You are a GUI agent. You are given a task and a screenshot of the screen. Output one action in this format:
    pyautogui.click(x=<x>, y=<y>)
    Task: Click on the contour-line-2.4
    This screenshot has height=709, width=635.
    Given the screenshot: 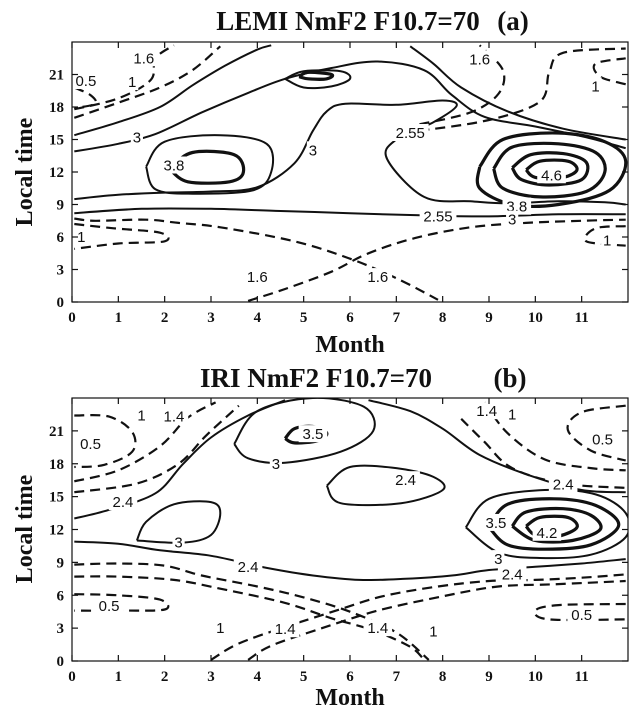 What is the action you would take?
    pyautogui.click(x=350, y=561)
    